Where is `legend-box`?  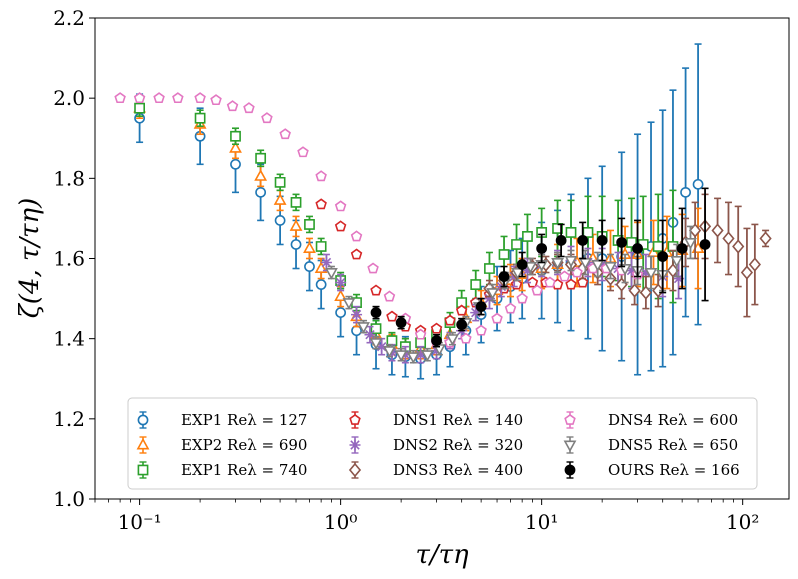
legend-box is located at coordinates (442, 443).